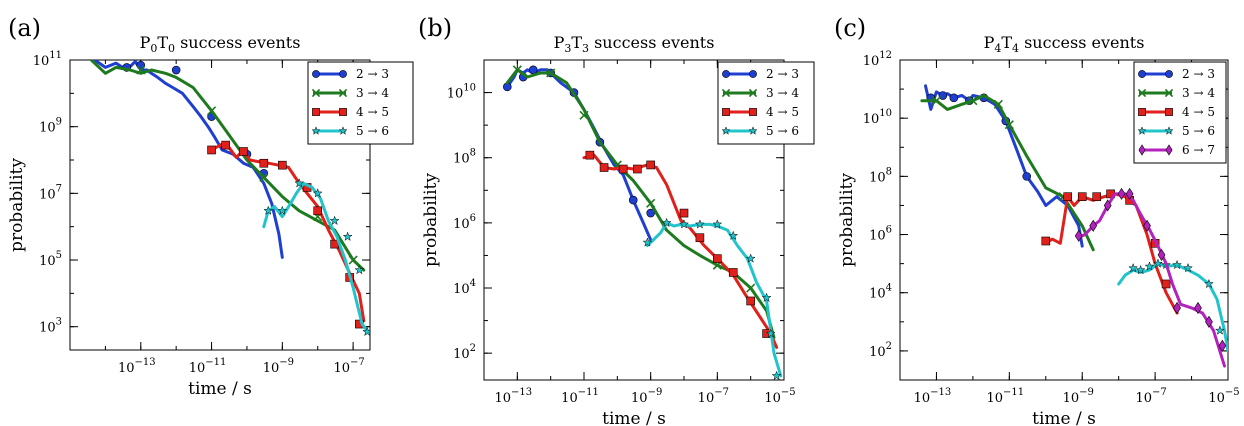 The image size is (1244, 426). Describe the element at coordinates (1198, 131) in the screenshot. I see `legend-label: 5 → 6` at that location.